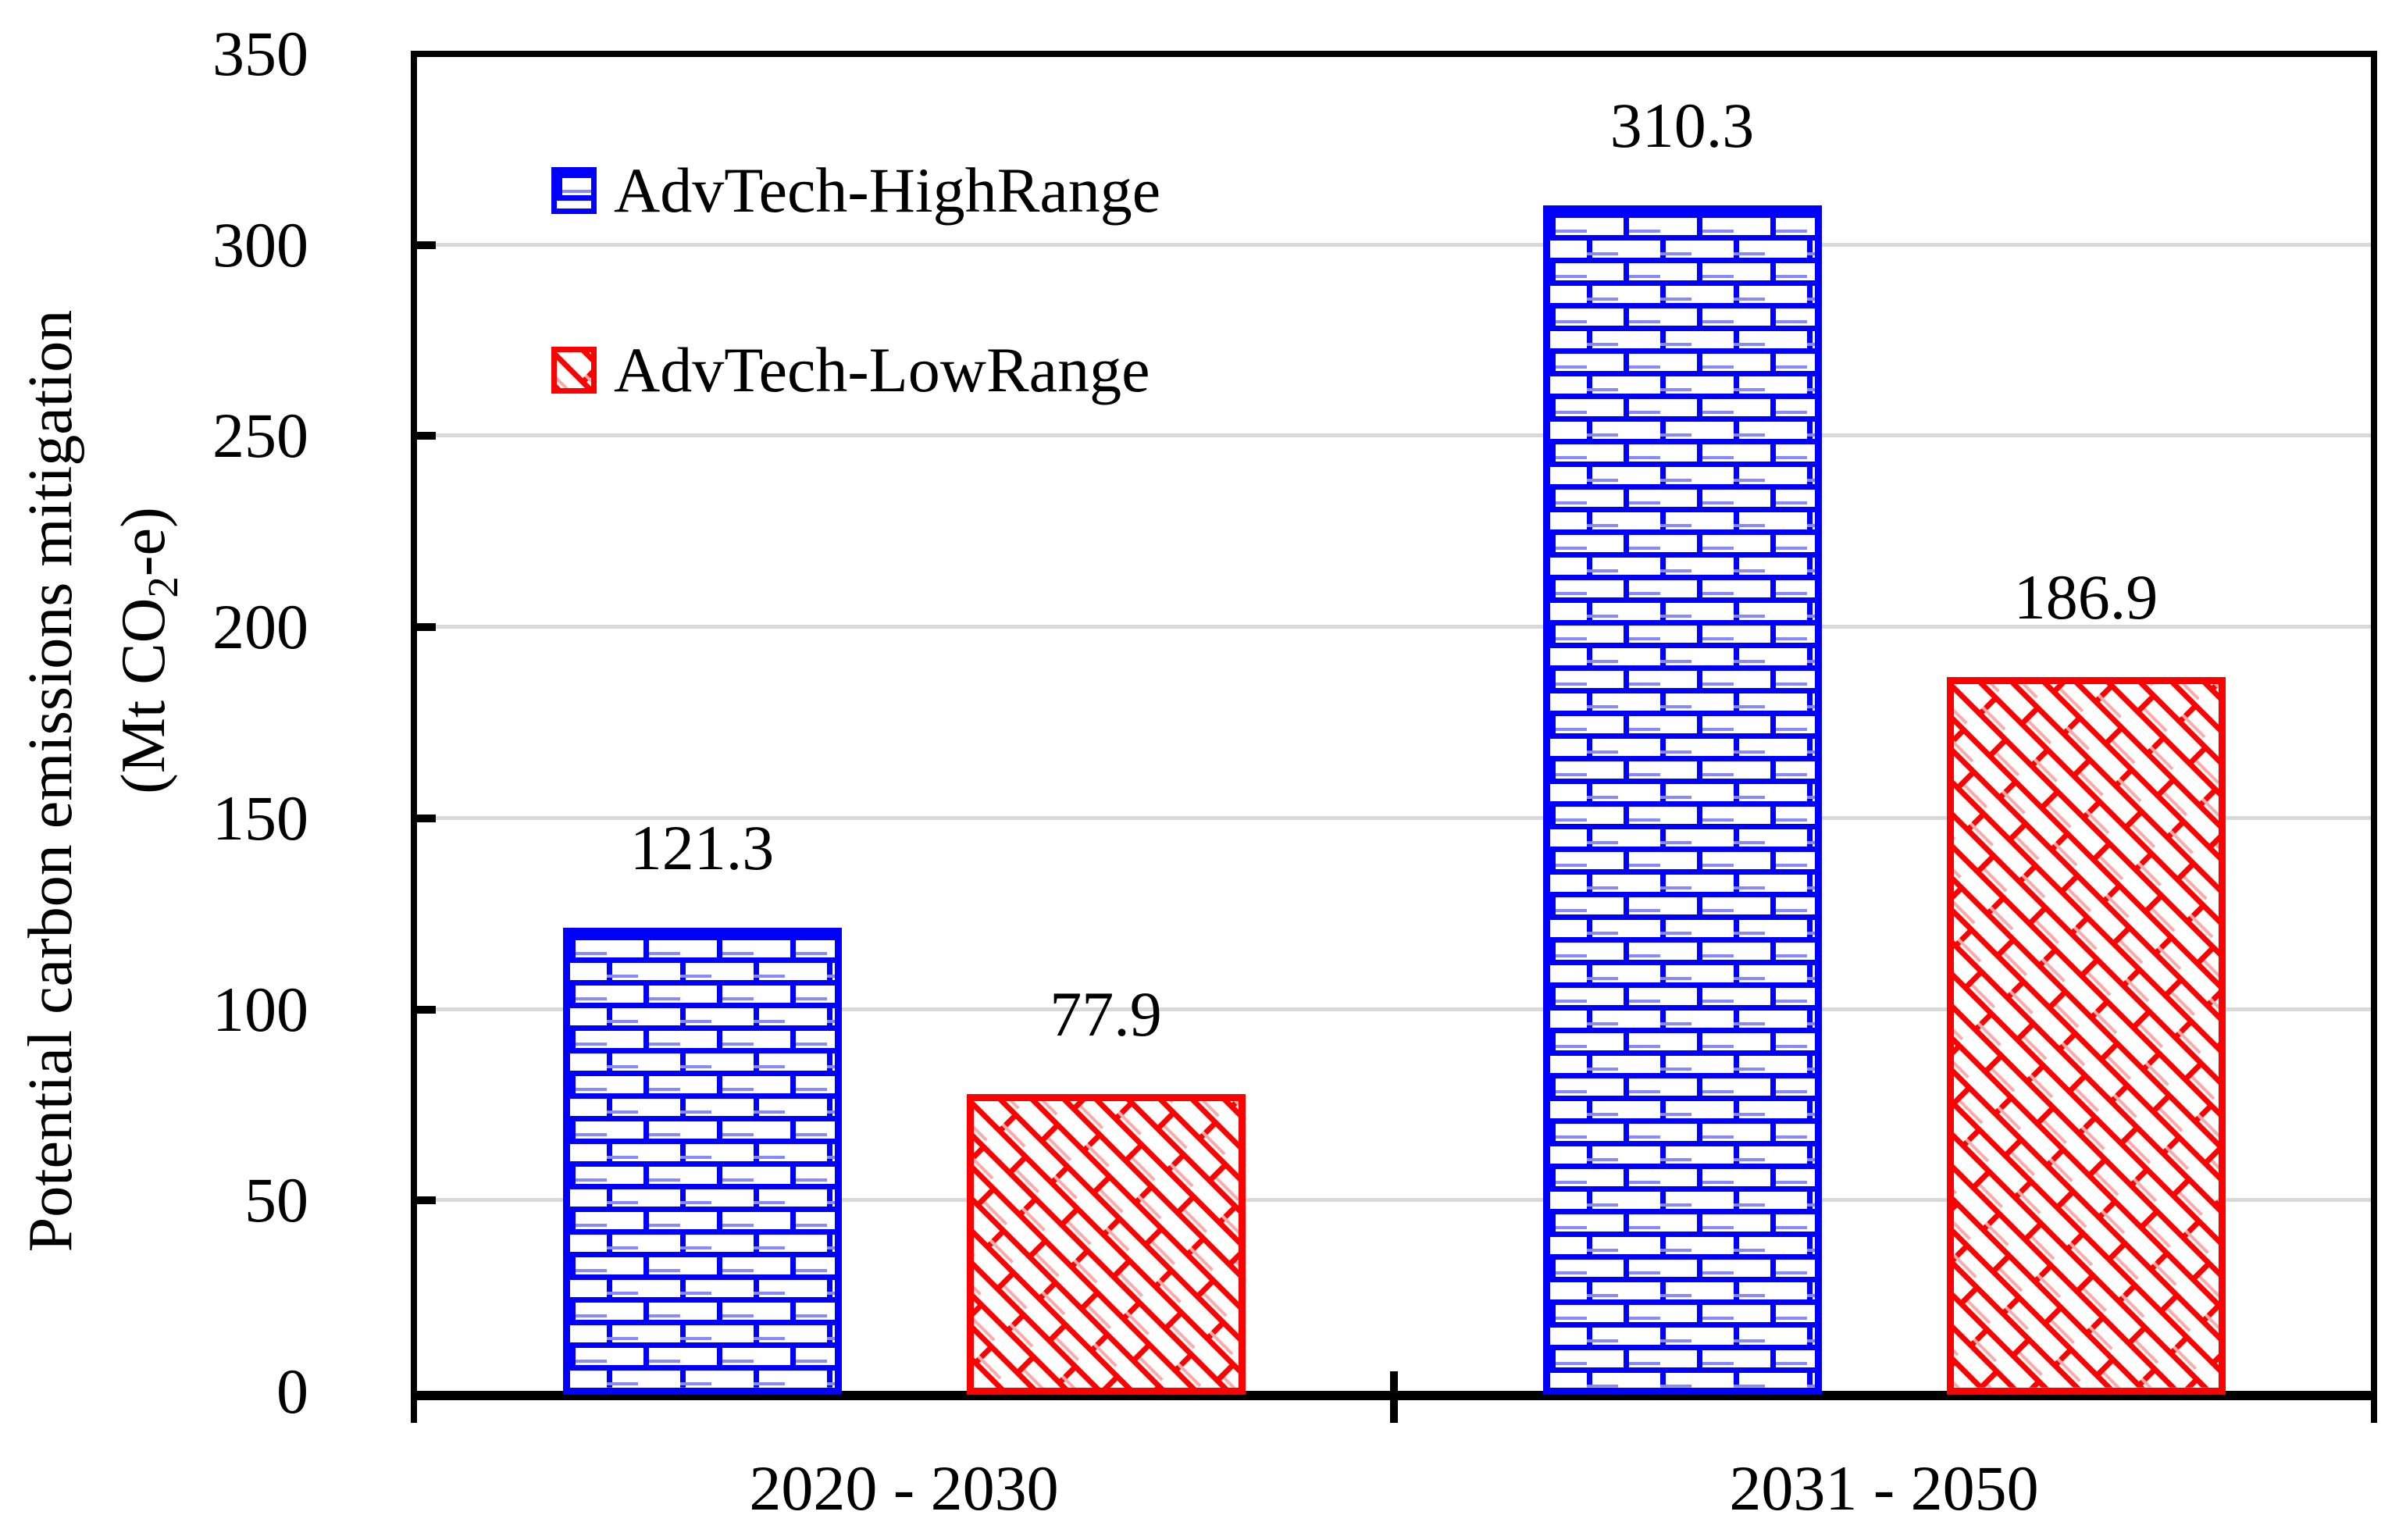 The height and width of the screenshot is (1540, 2399). Describe the element at coordinates (260, 627) in the screenshot. I see `y-tick-label: 200` at that location.